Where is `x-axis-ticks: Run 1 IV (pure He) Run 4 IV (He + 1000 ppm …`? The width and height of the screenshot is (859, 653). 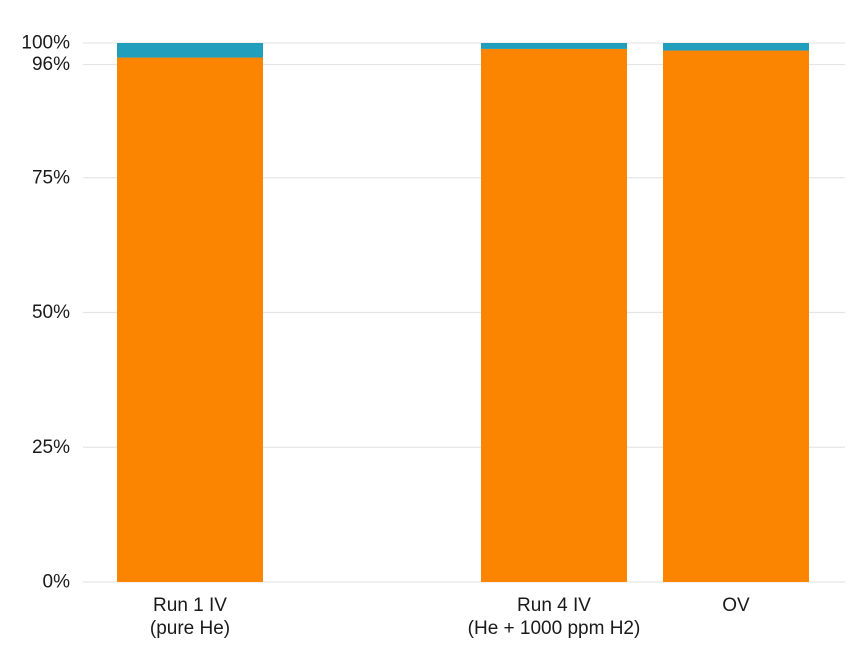 x-axis-ticks: Run 1 IV (pure He) Run 4 IV (He + 1000 ppm … is located at coordinates (450, 617).